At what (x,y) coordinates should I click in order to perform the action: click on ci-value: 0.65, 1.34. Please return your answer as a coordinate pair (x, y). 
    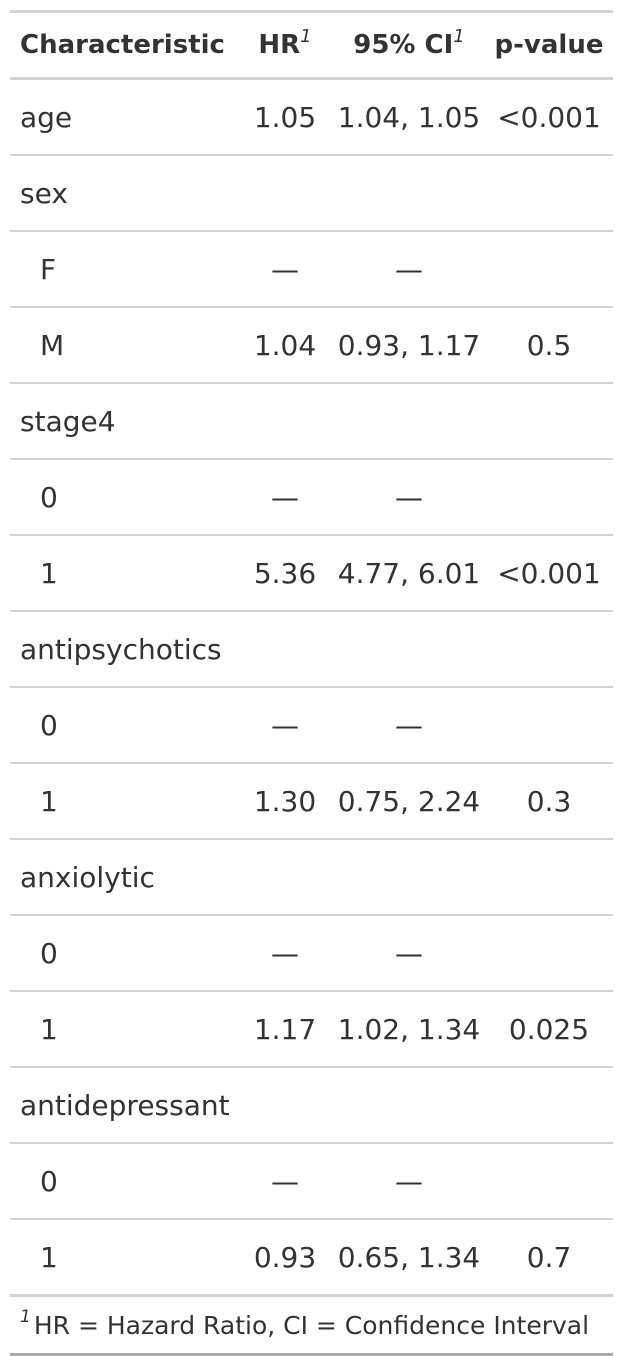
    Looking at the image, I should click on (409, 1258).